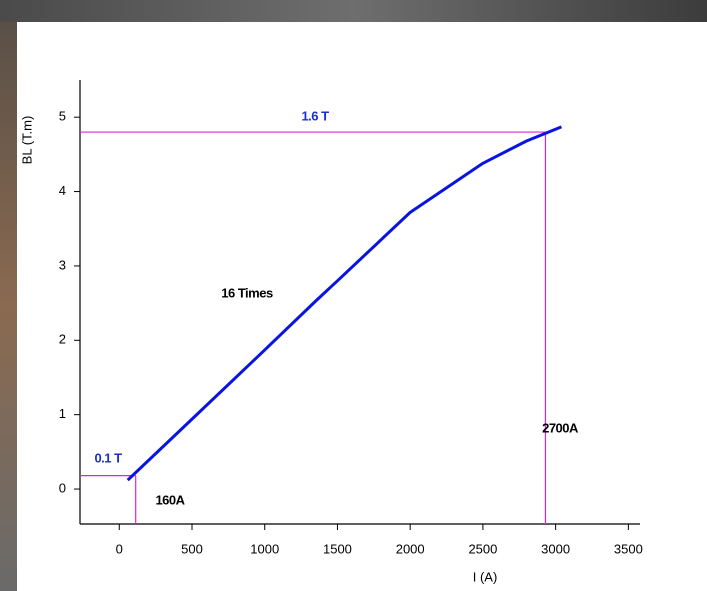  What do you see at coordinates (247, 292) in the screenshot?
I see `annotation: 16 Times` at bounding box center [247, 292].